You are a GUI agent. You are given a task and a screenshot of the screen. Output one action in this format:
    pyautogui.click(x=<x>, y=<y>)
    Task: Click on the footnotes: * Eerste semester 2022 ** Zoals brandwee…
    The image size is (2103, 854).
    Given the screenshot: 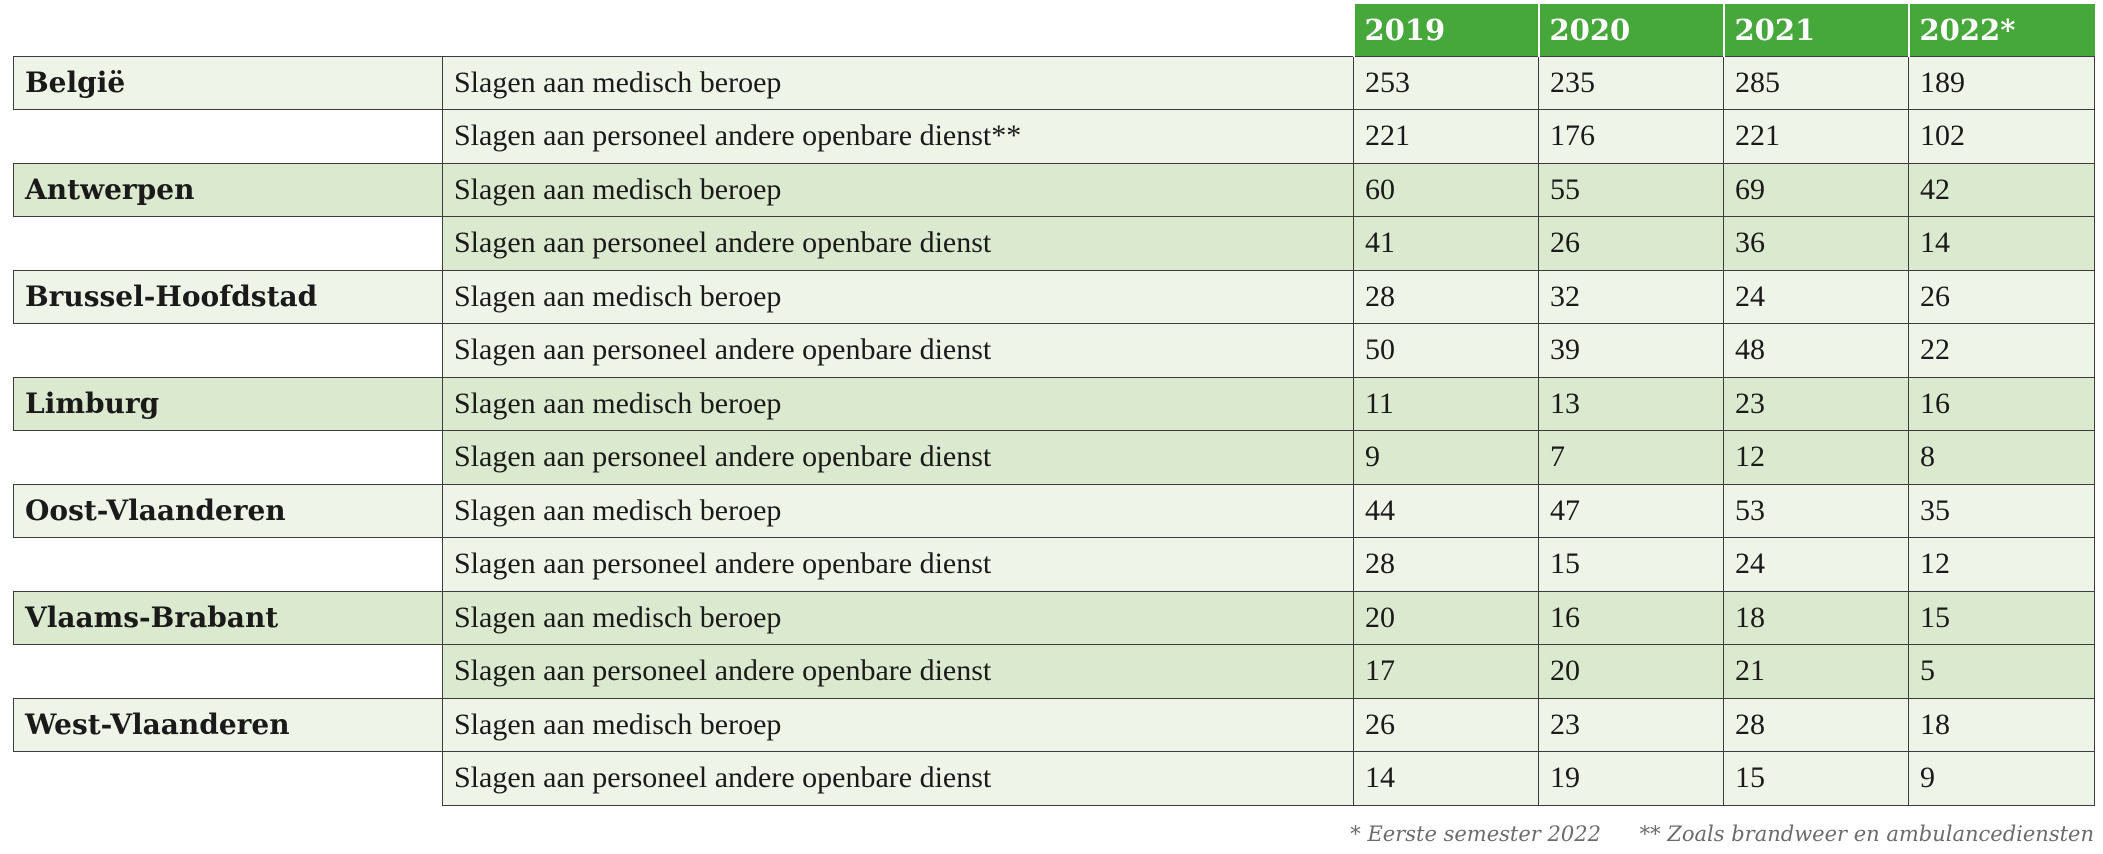 What is the action you would take?
    pyautogui.click(x=1722, y=834)
    